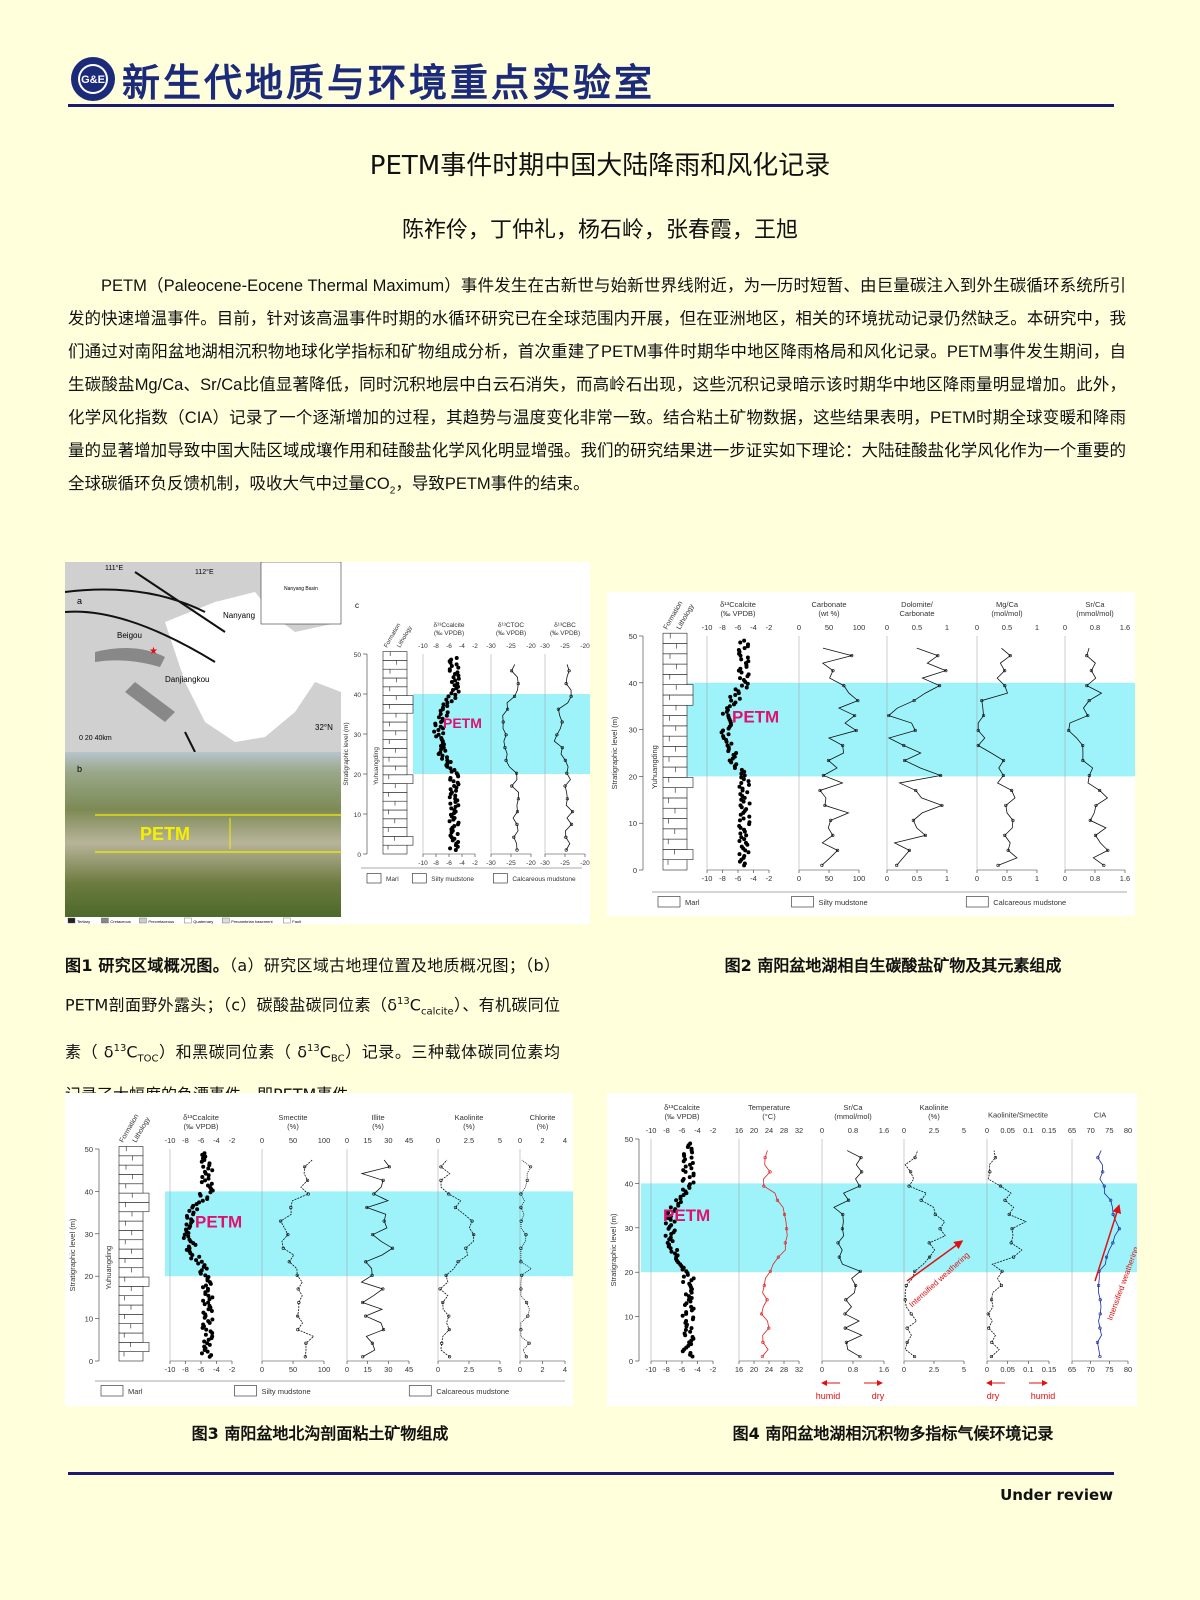  Describe the element at coordinates (89, 1191) in the screenshot. I see `y-tick-label: 40` at that location.